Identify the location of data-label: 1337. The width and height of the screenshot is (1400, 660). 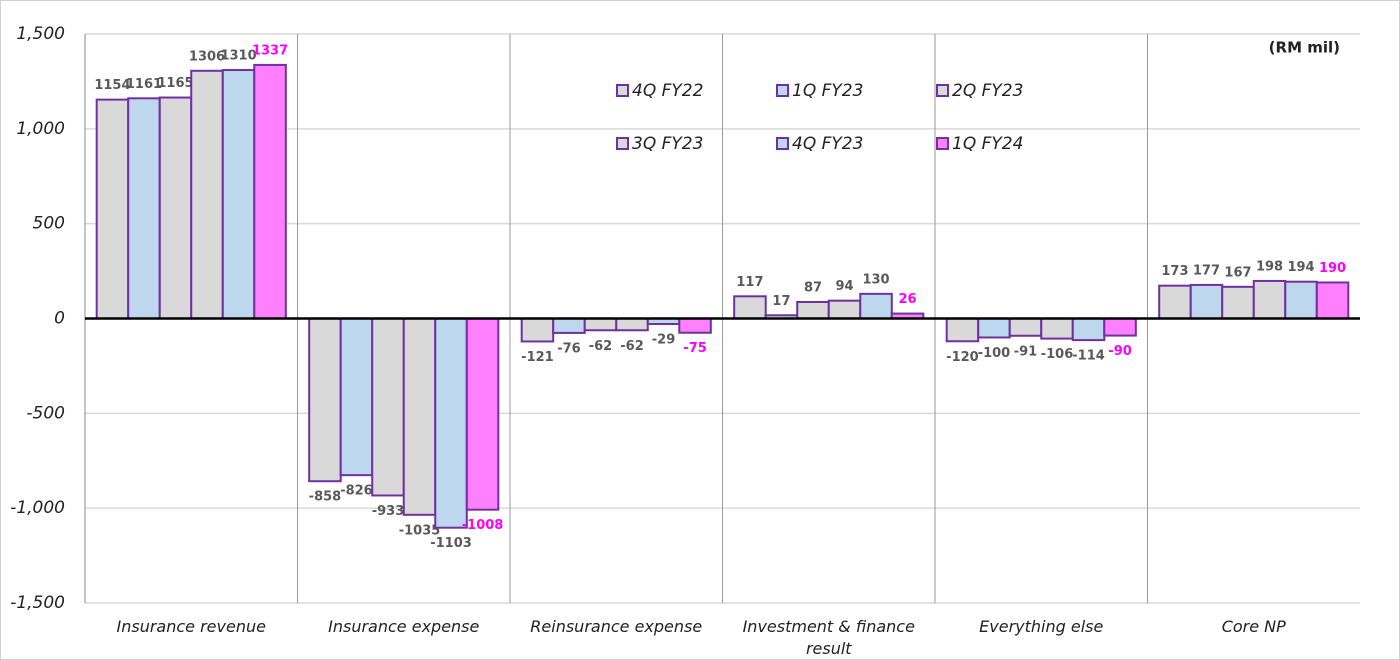
(270, 50).